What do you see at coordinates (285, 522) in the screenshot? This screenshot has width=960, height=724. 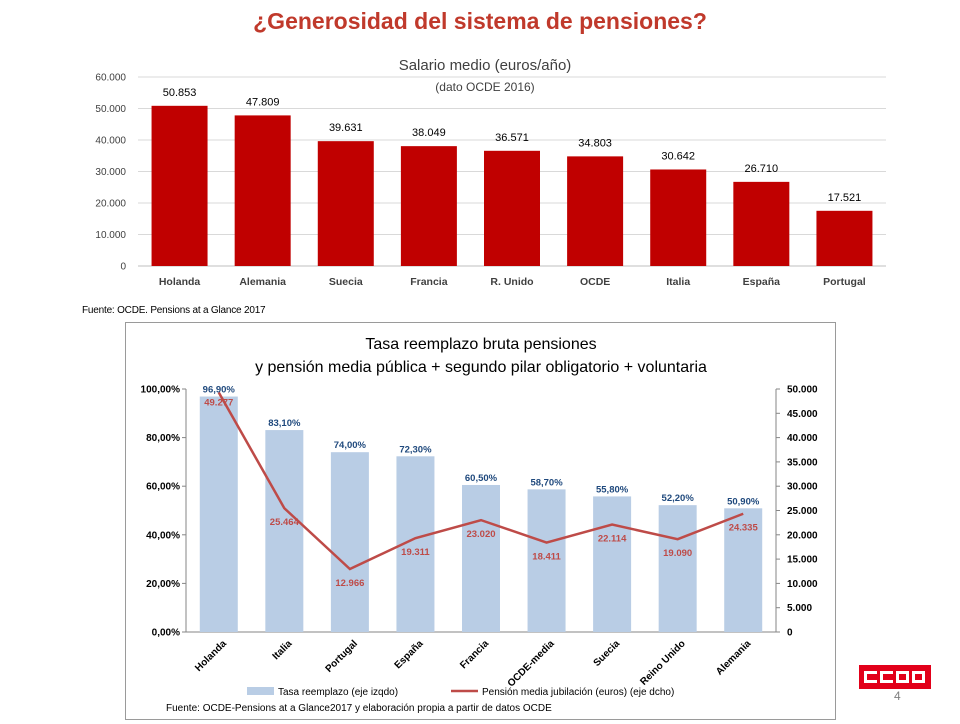 I see `chart2-line-label: 25.464` at bounding box center [285, 522].